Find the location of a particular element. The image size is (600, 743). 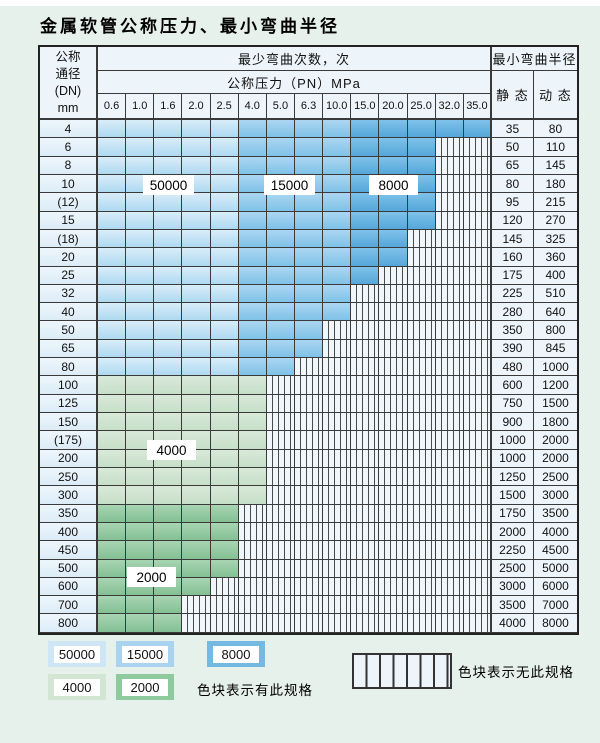

cycle-count-label: 15000 is located at coordinates (289, 185).